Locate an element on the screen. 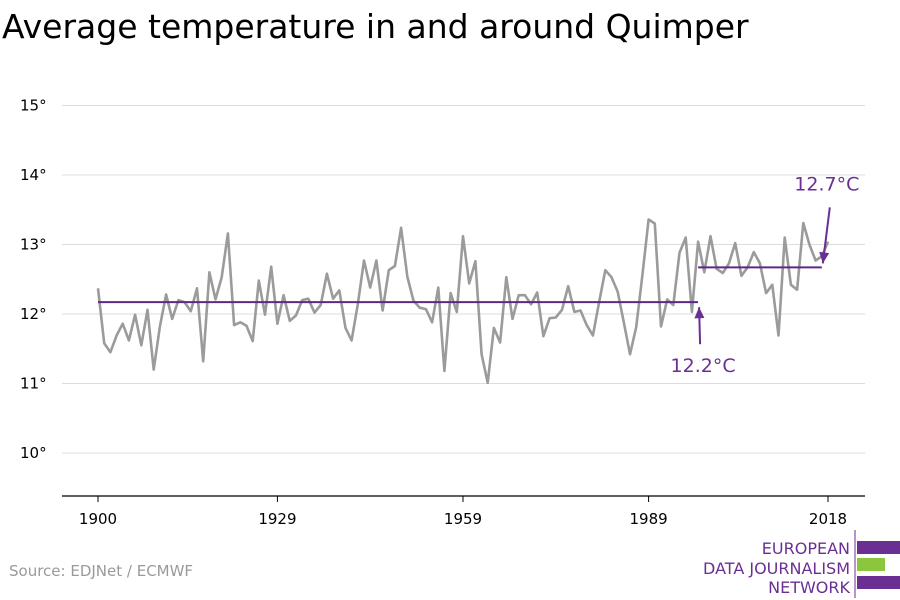 This screenshot has width=900, height=600. y-tick-label: 10° is located at coordinates (33, 453).